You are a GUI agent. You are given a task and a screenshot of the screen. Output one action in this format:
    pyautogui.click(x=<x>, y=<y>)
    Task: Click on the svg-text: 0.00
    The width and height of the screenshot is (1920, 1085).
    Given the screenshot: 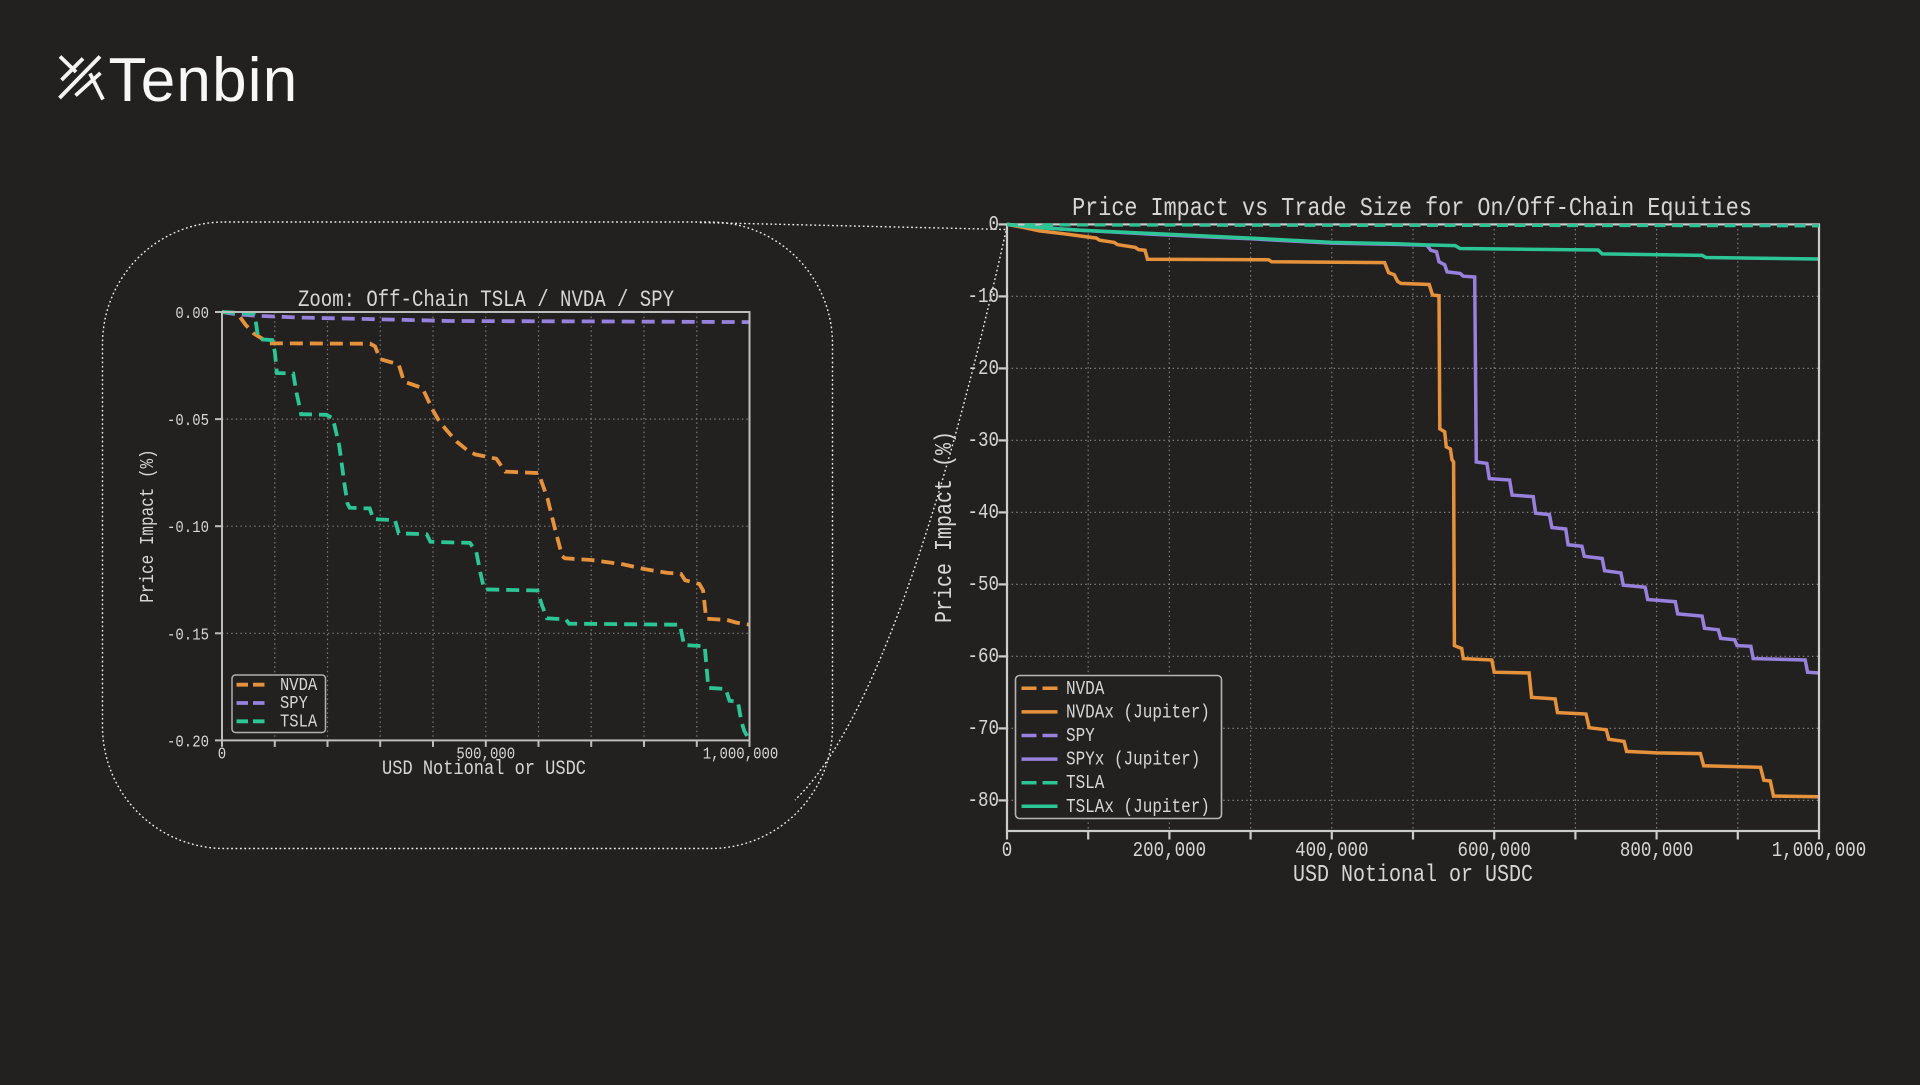 What is the action you would take?
    pyautogui.click(x=192, y=314)
    